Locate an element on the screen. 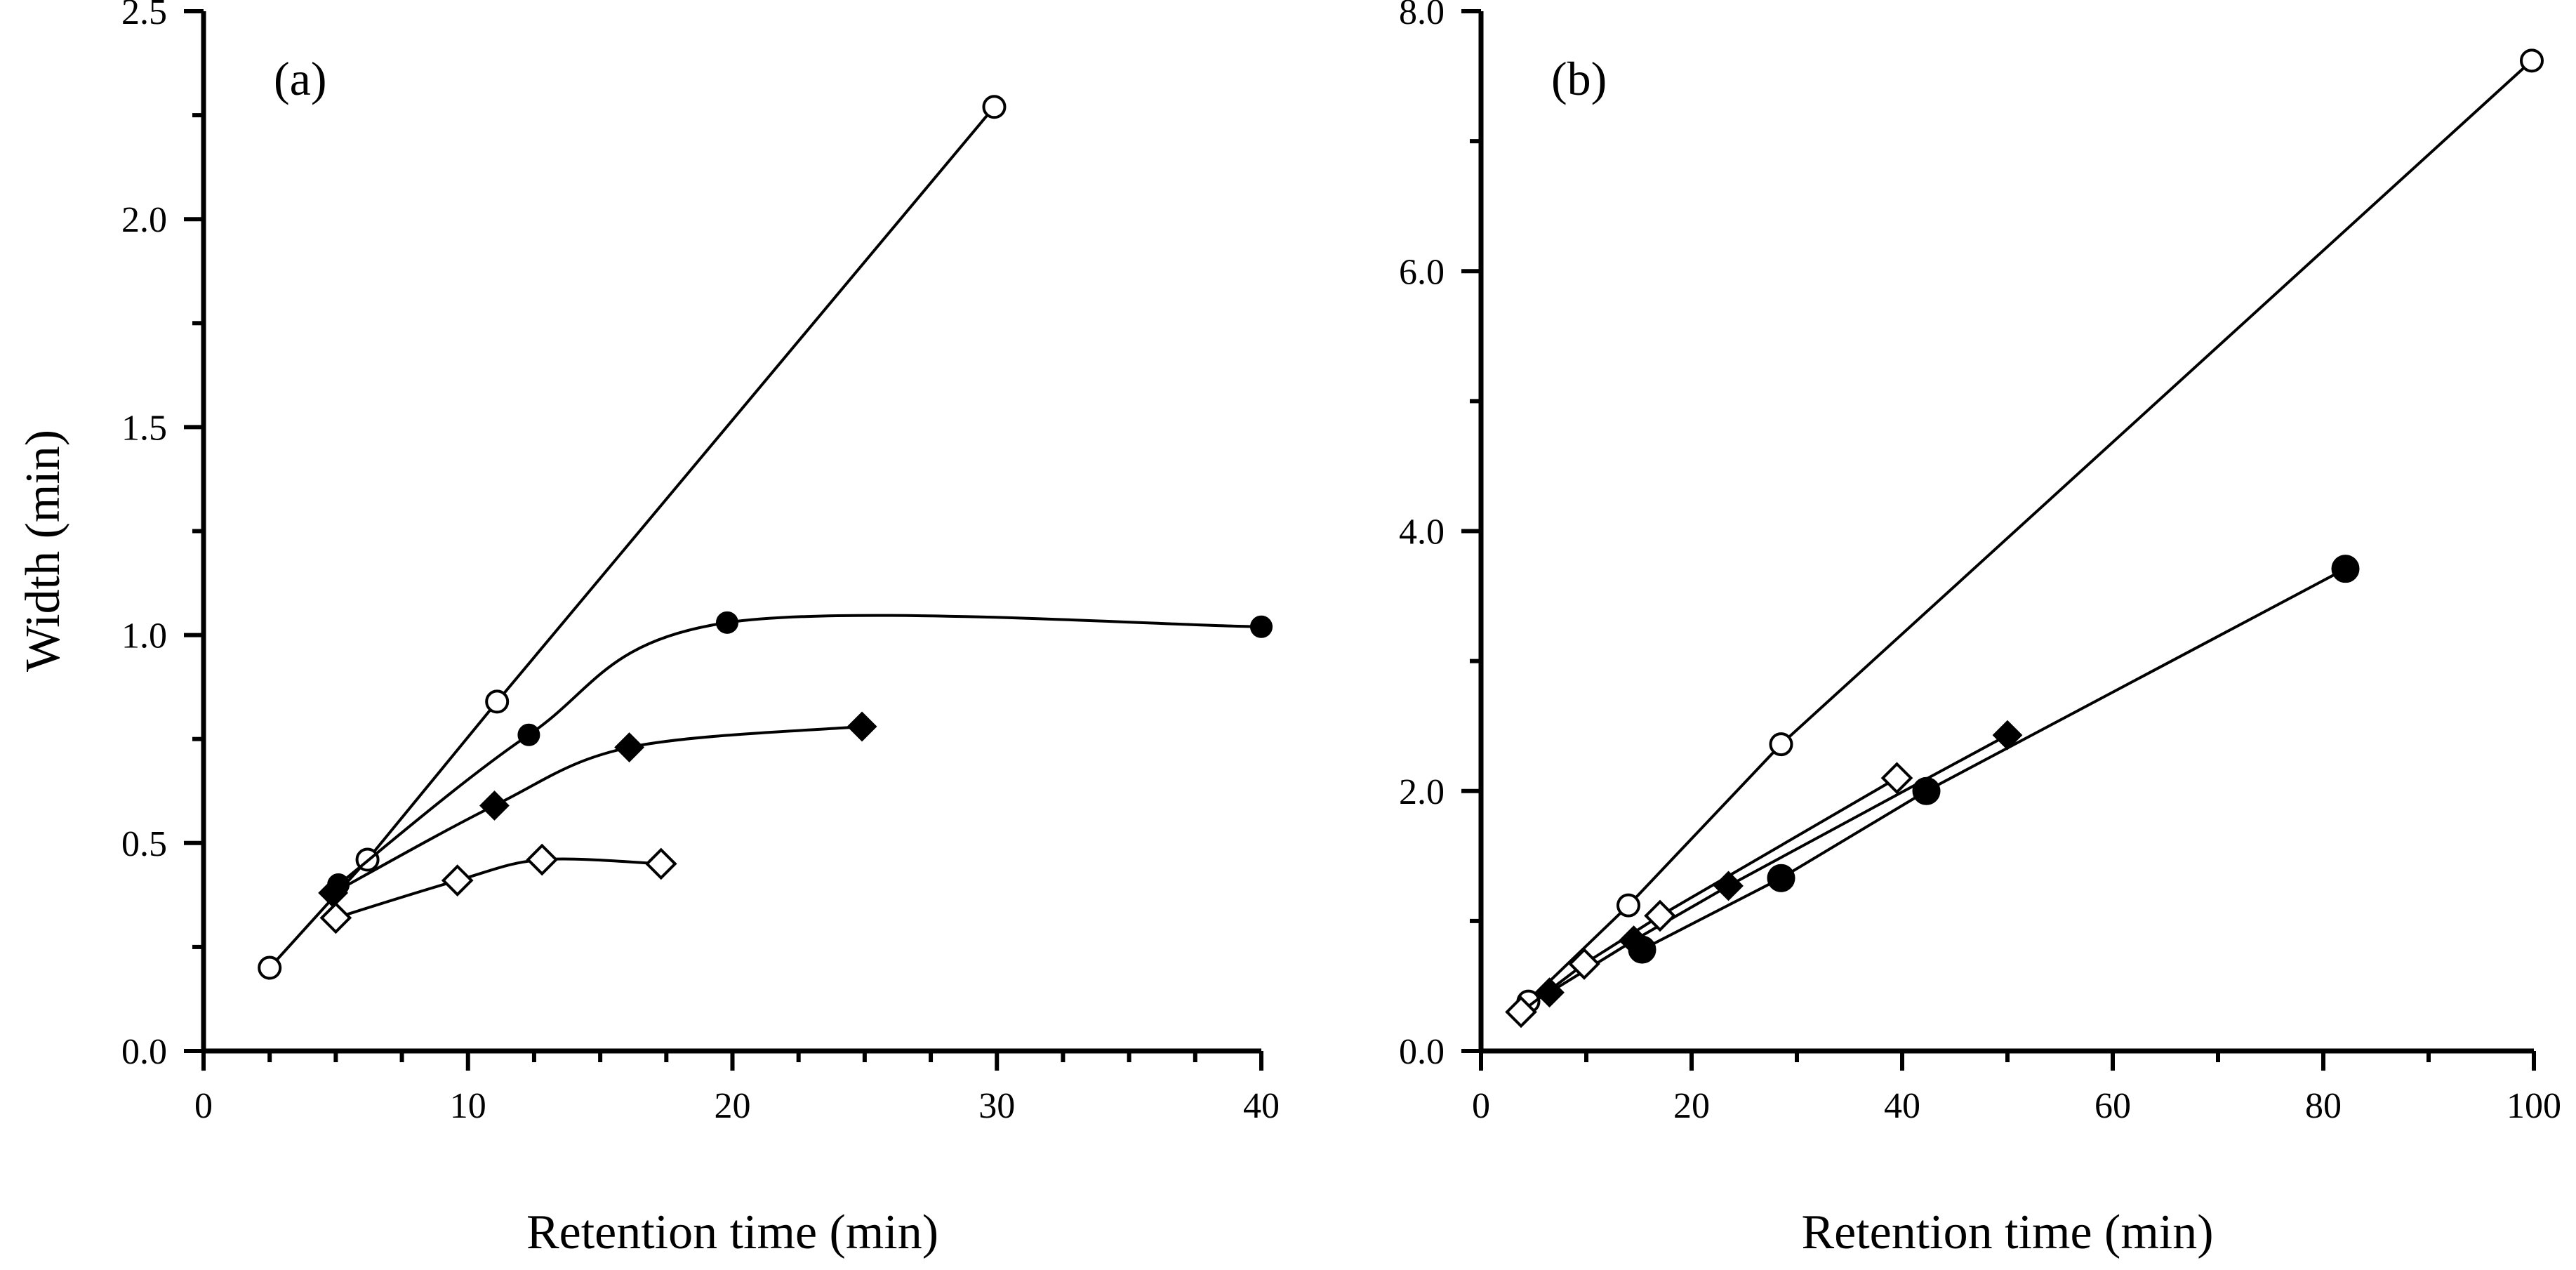  x-tick-label: 80 is located at coordinates (2324, 1106).